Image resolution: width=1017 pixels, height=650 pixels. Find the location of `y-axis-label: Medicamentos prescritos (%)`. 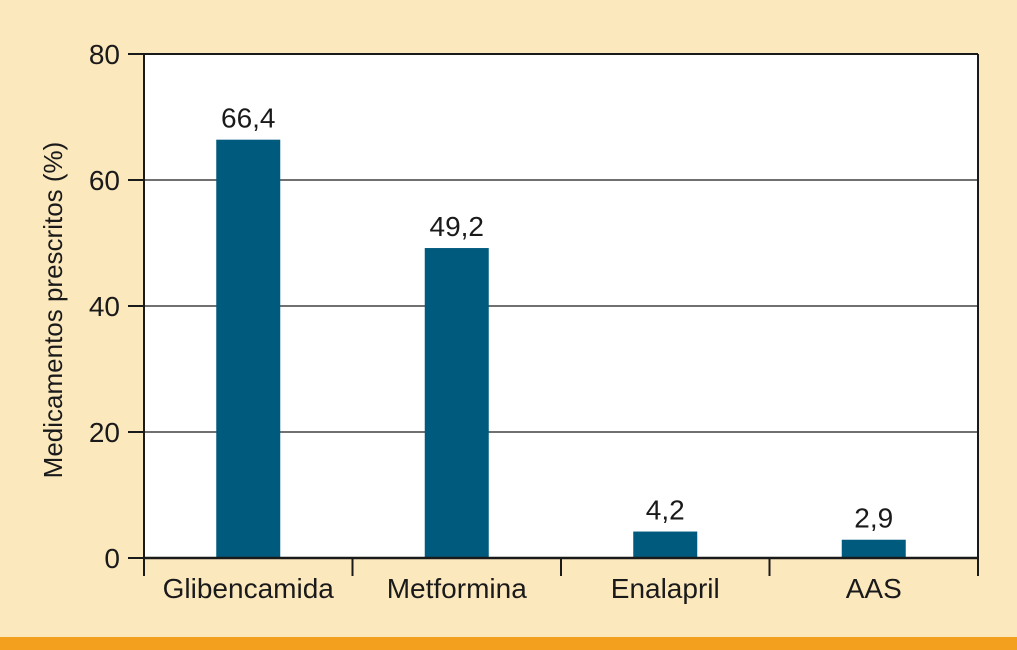

y-axis-label: Medicamentos prescritos (%) is located at coordinates (53, 310).